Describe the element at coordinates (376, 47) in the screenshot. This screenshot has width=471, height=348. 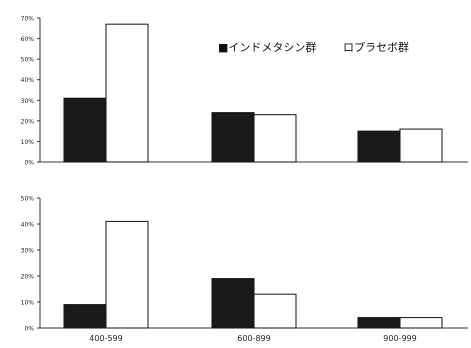
I see `legend-label-placebo: ロプラセボ群` at that location.